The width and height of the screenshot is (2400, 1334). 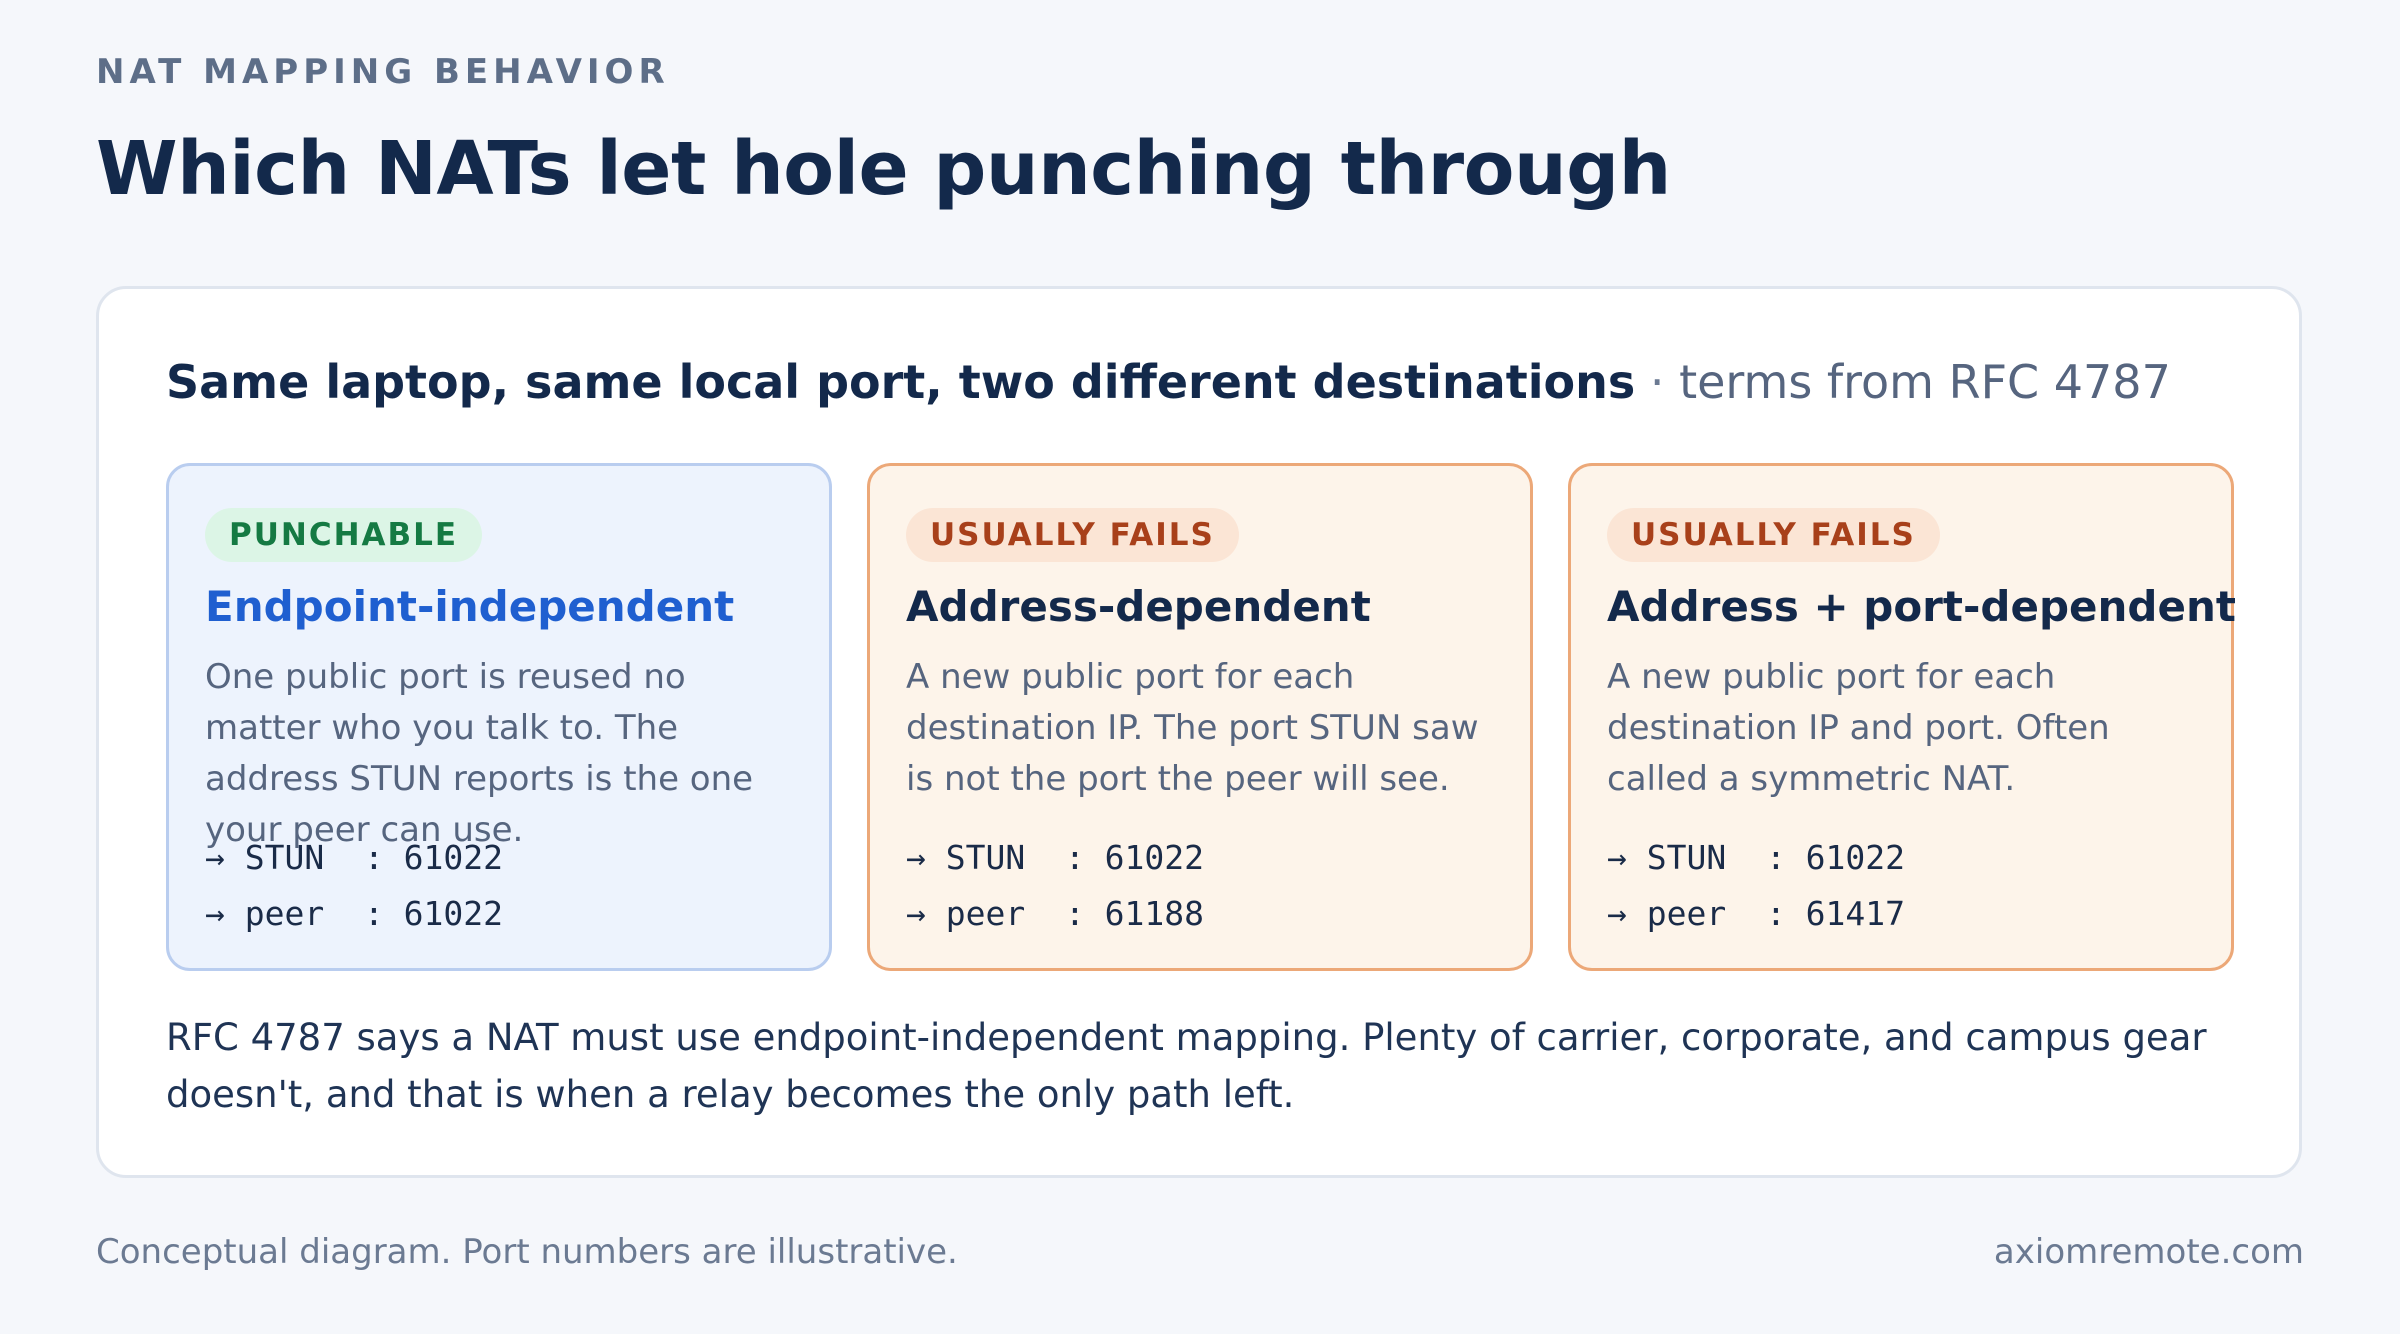 What do you see at coordinates (1055, 913) in the screenshot?
I see `peer-port-row: → peer : 61188` at bounding box center [1055, 913].